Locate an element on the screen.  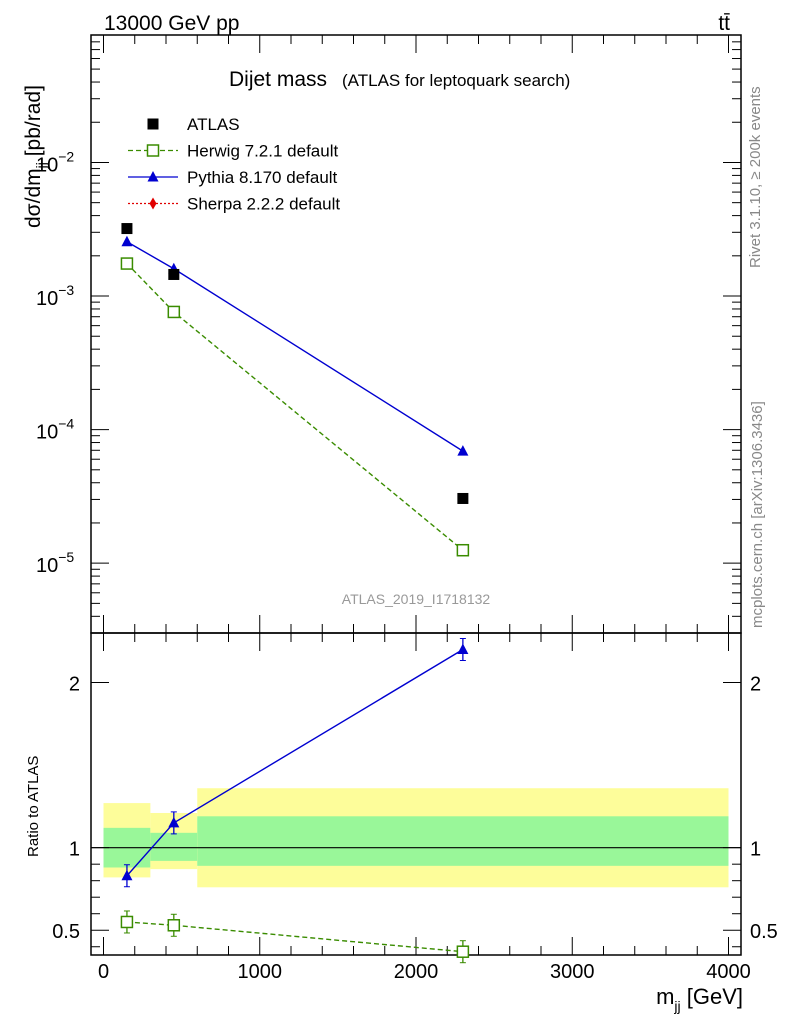
ratio-y-tick-label: 1 is located at coordinates (74, 850).